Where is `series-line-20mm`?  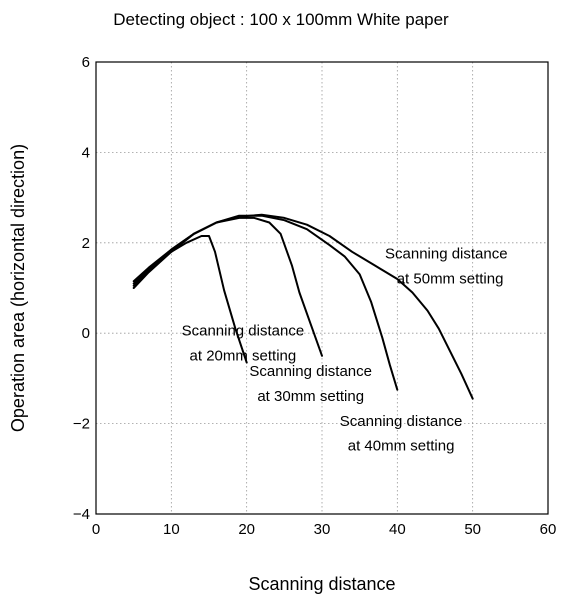
series-line-20mm is located at coordinates (190, 299).